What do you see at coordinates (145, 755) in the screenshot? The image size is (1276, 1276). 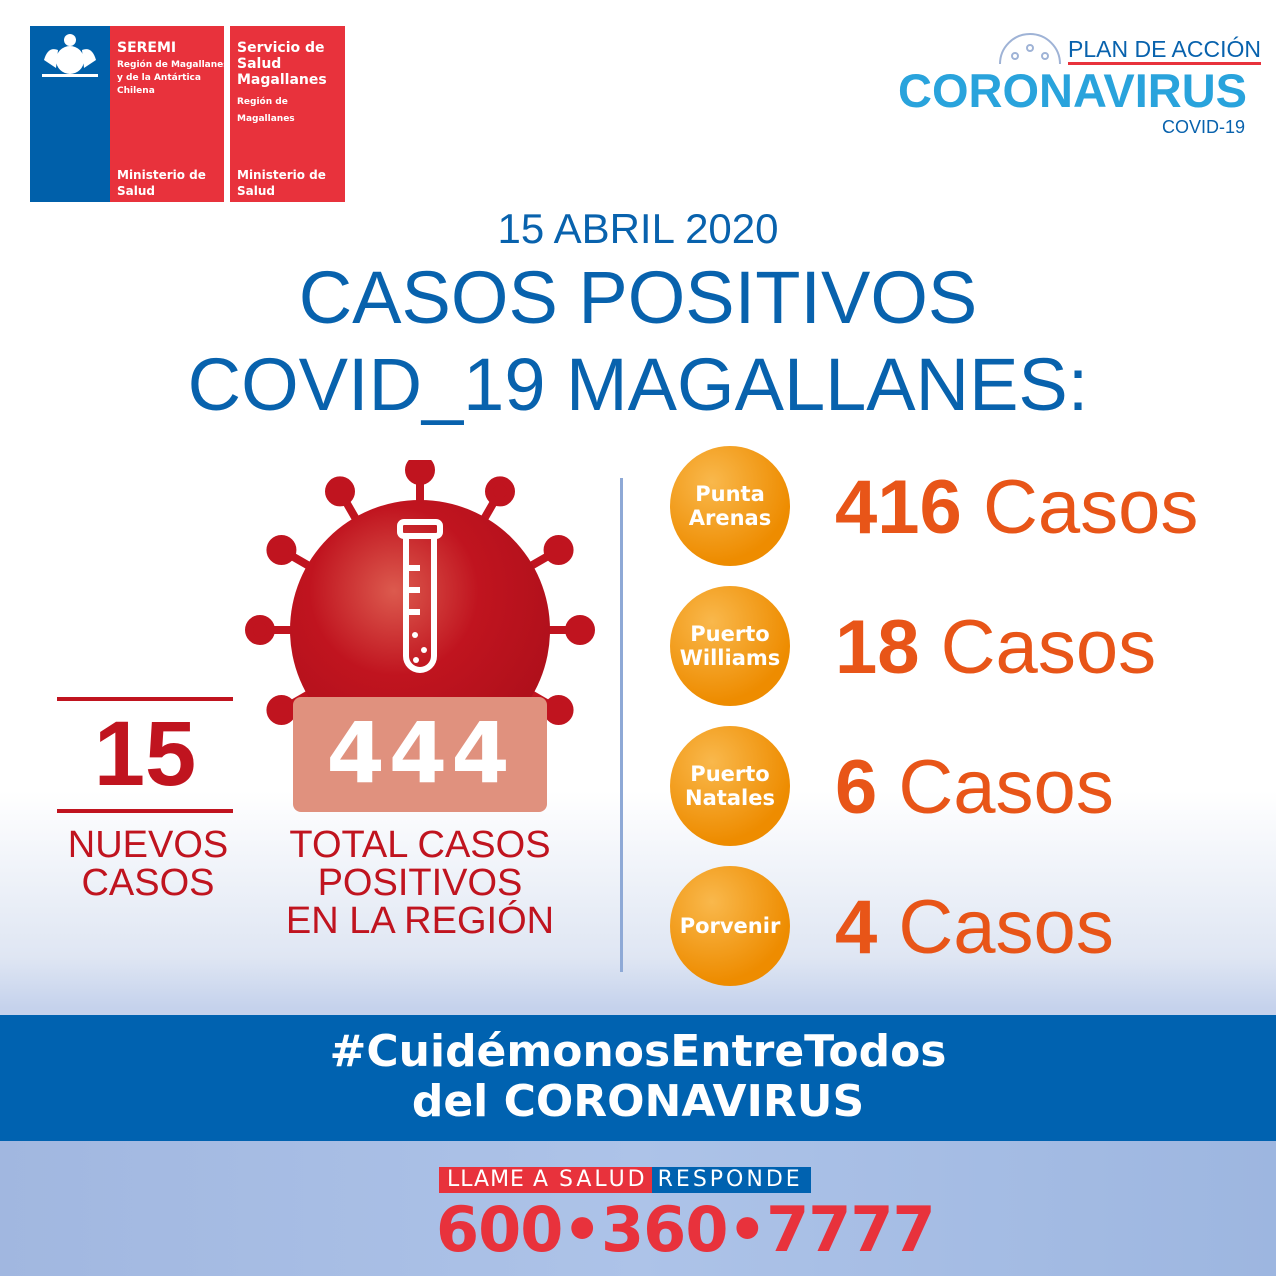 I see `new-cases-count: 15` at bounding box center [145, 755].